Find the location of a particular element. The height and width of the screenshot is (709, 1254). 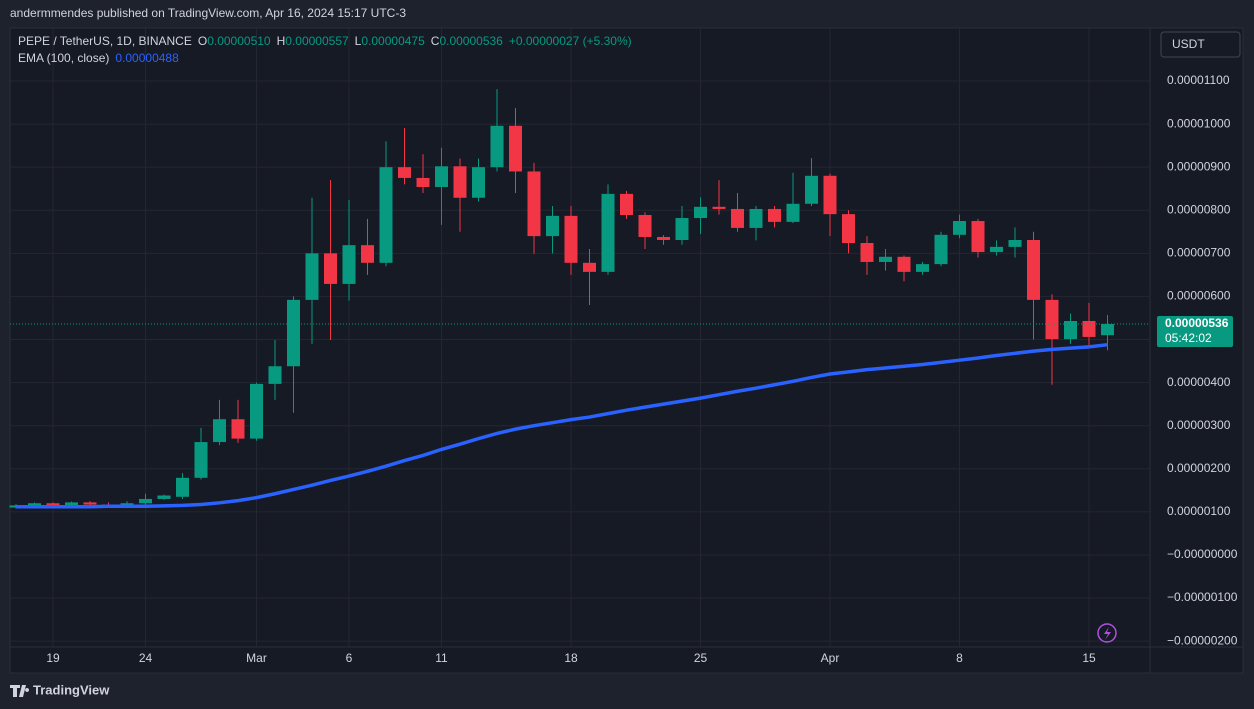

ema-value: 0.00000488 is located at coordinates (147, 58).